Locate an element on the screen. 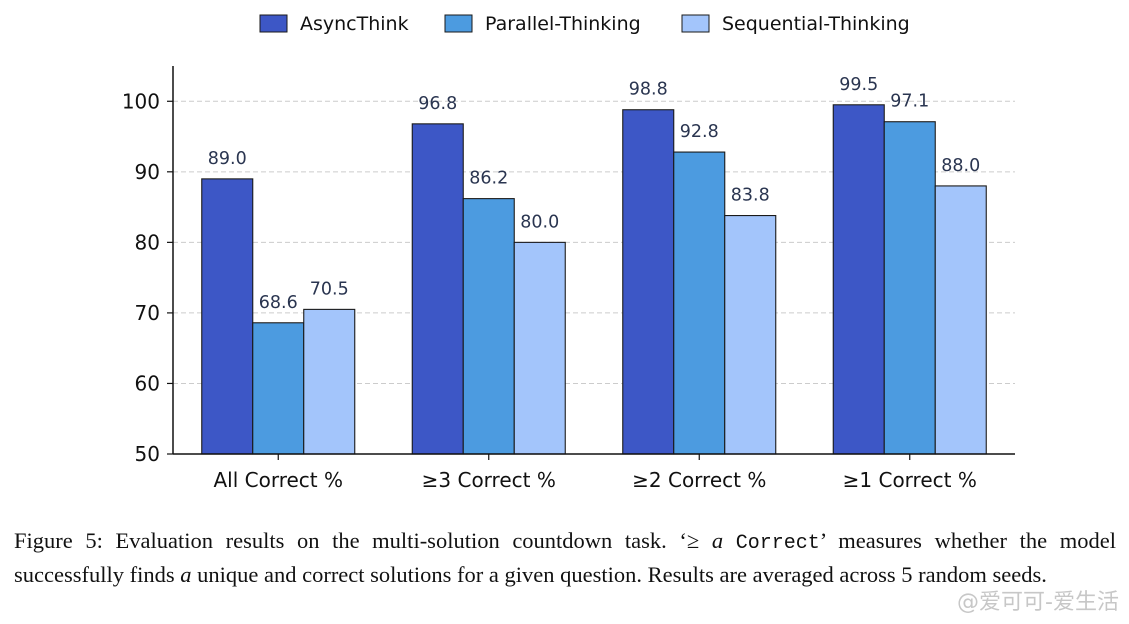  y-axis-ticks: 50 60 70 80 90 100 is located at coordinates (147, 277).